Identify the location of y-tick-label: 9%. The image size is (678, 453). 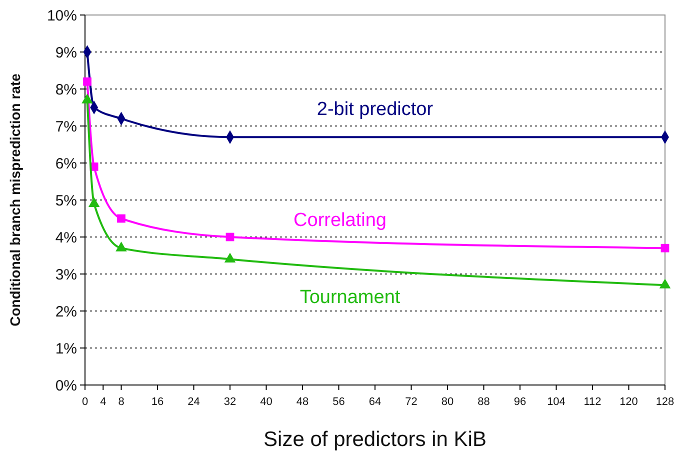
(66, 53).